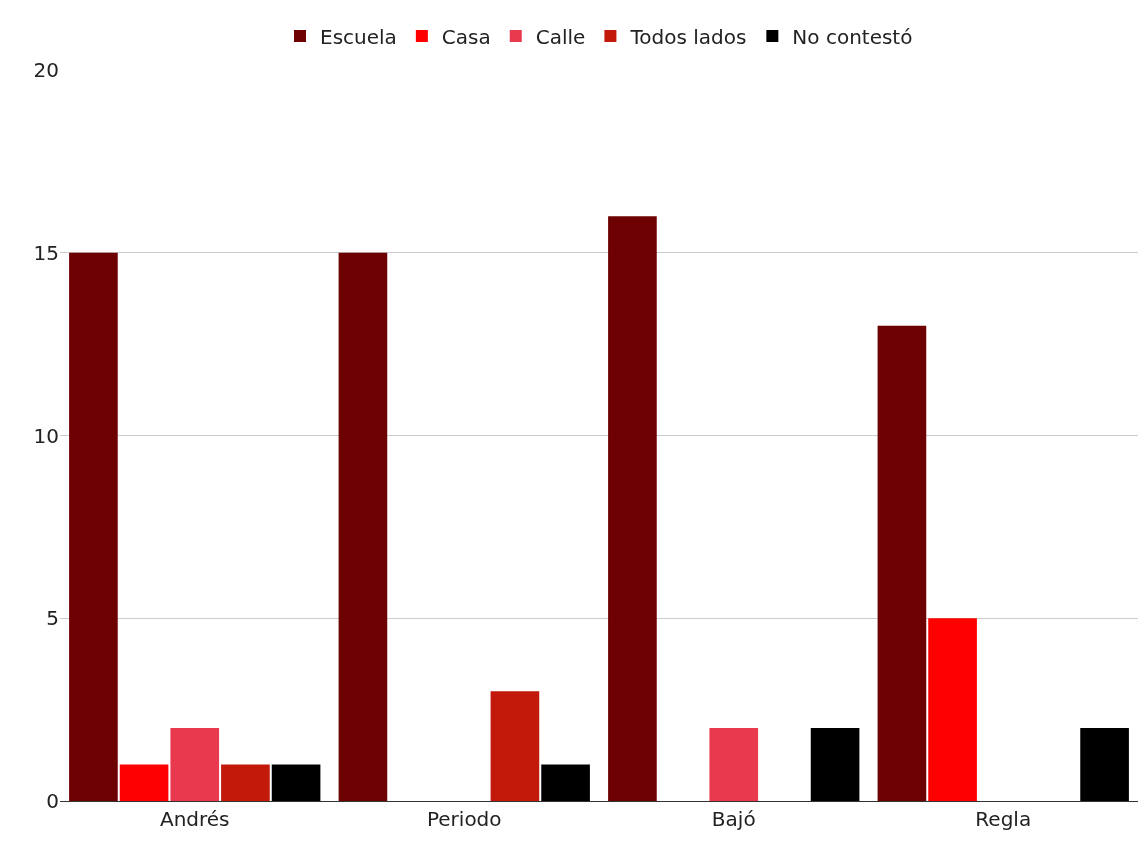 The height and width of the screenshot is (851, 1148). I want to click on y-tick-label: 0, so click(52, 801).